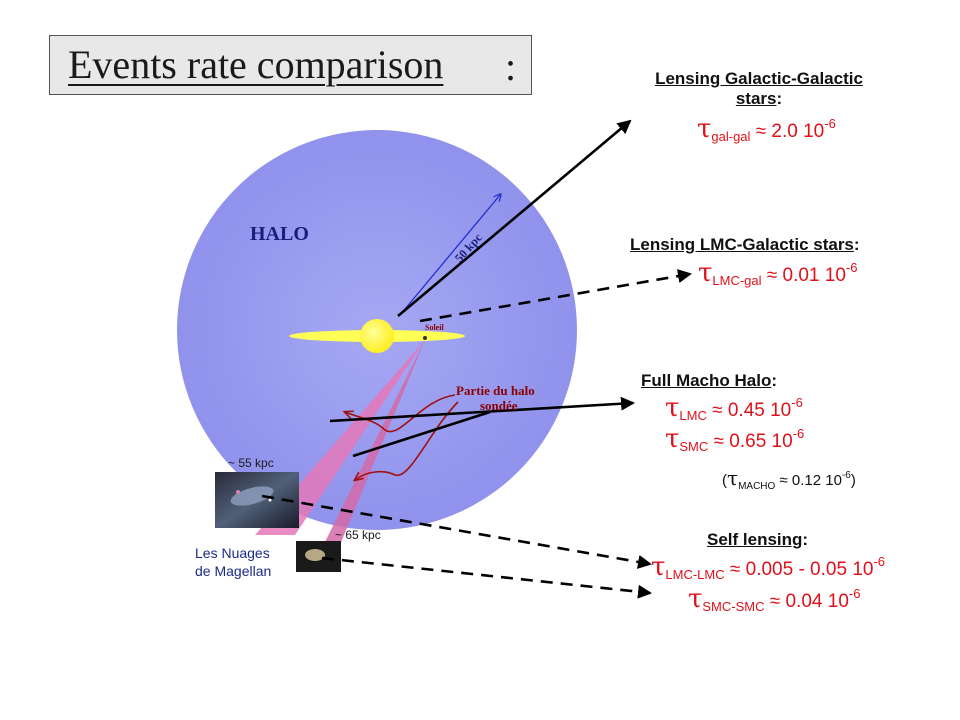 The image size is (960, 720). I want to click on arrow-self-lmc, so click(456, 531).